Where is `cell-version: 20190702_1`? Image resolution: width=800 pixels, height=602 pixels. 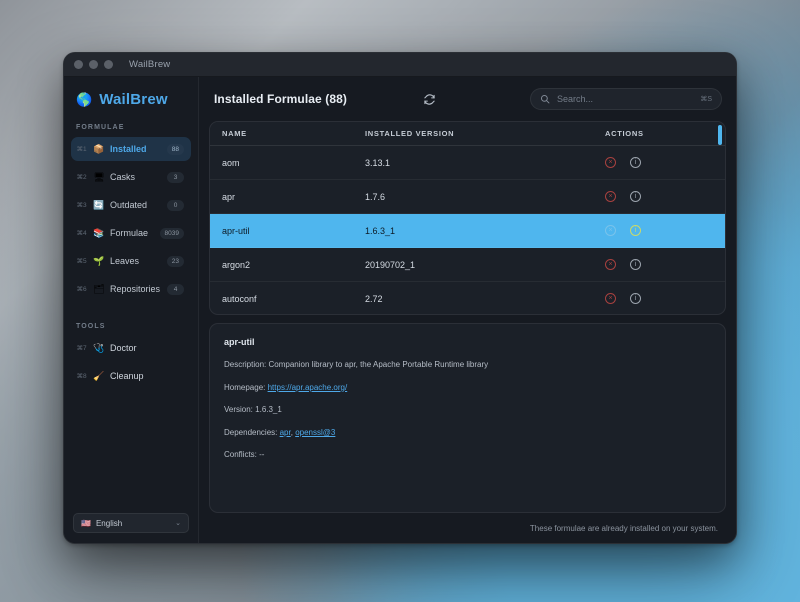
cell-version: 20190702_1 is located at coordinates (390, 264).